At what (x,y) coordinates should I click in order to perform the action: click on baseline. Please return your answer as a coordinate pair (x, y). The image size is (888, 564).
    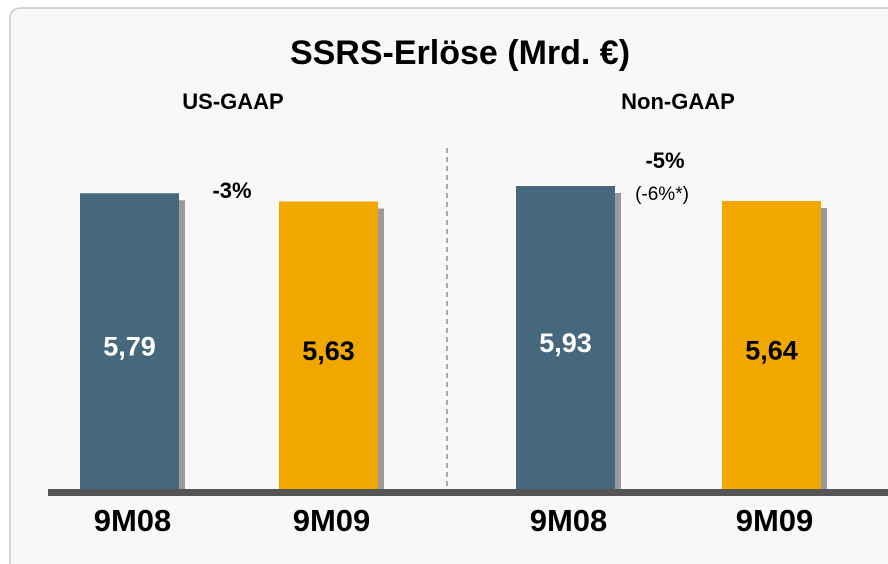
    Looking at the image, I should click on (468, 492).